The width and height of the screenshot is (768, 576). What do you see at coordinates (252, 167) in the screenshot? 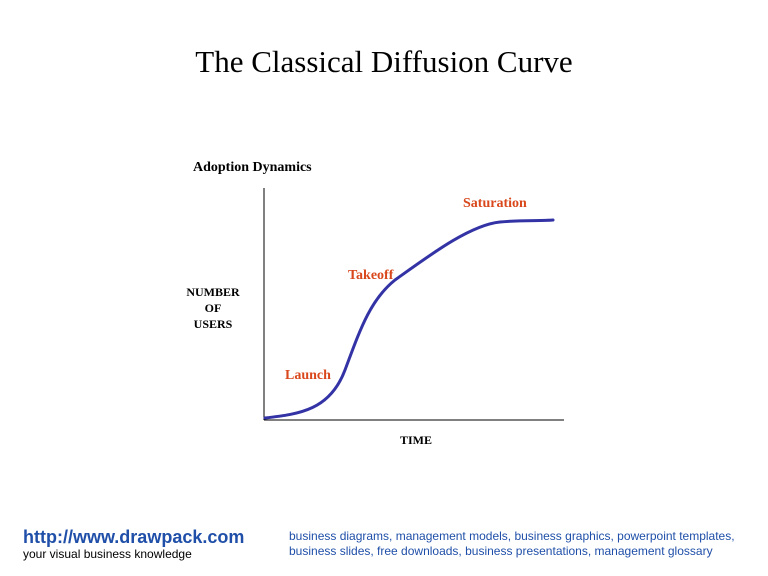
I see `diagram-subtitle: Adoption Dynamics` at bounding box center [252, 167].